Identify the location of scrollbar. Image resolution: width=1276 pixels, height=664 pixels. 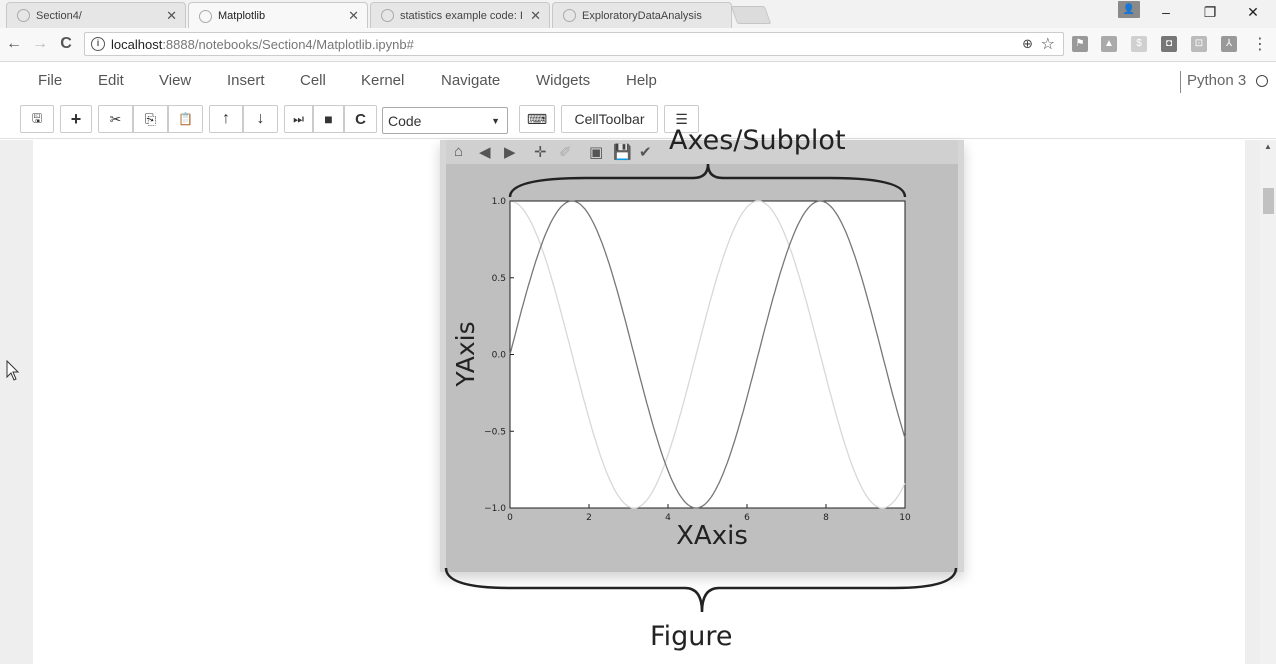
(1268, 402).